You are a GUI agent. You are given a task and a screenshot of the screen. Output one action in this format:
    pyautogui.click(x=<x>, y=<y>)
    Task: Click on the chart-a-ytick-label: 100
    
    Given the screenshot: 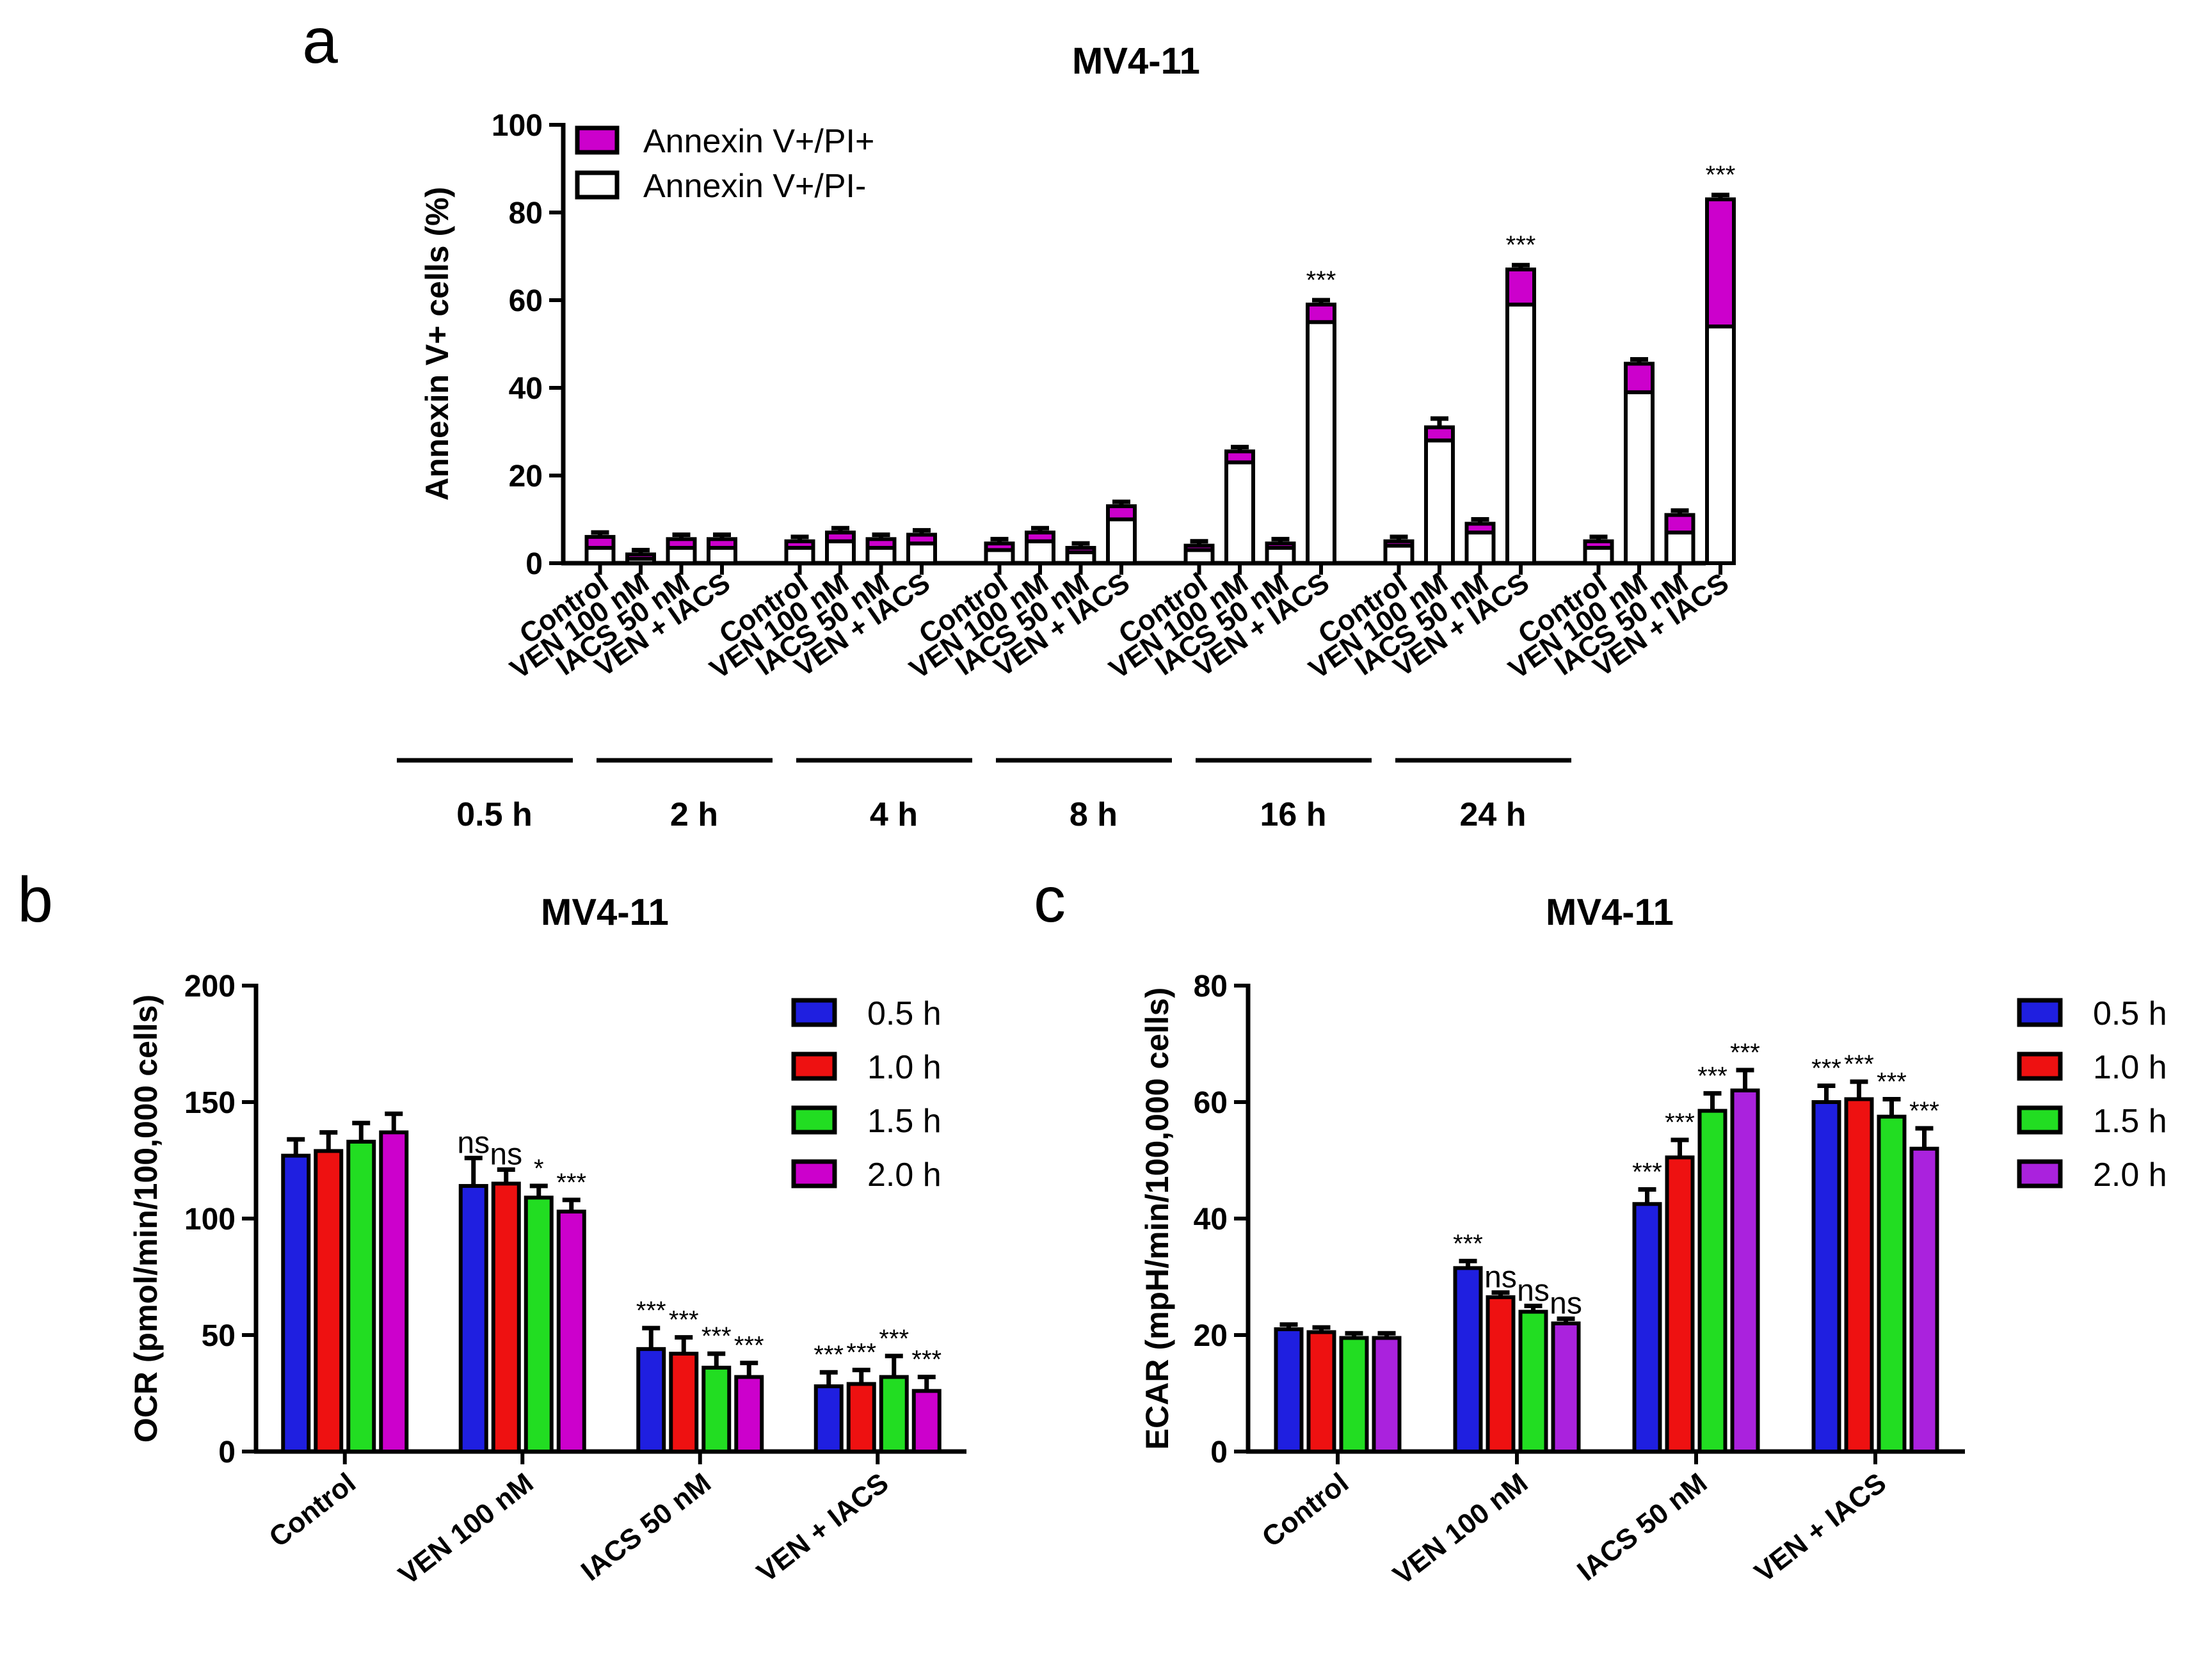 What is the action you would take?
    pyautogui.click(x=517, y=126)
    